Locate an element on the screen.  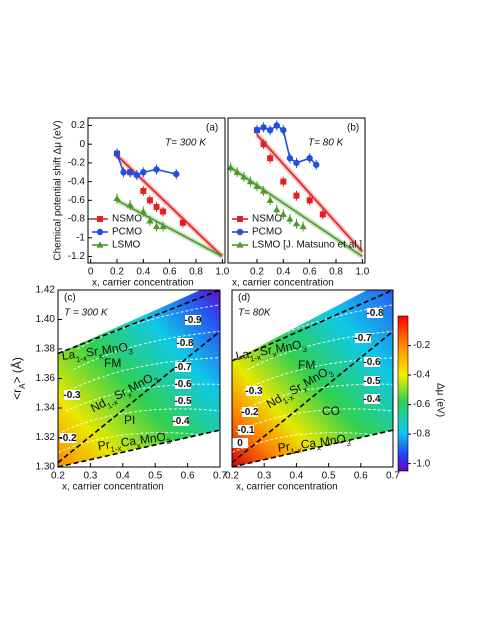
region-label: La1-xSrxMnO3 is located at coordinates (97, 352).